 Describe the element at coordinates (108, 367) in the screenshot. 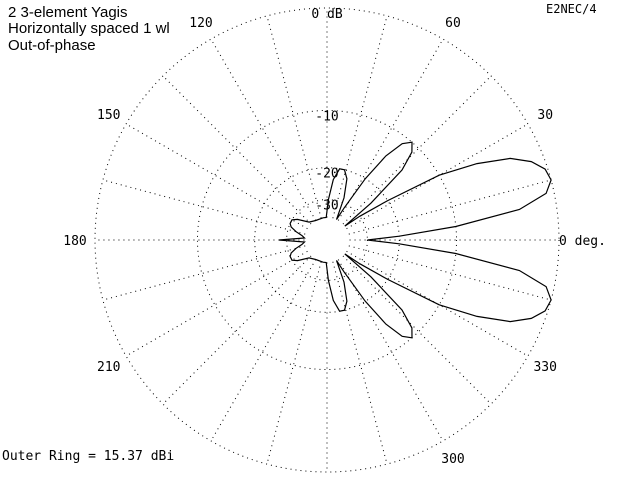

I see `angle-label: 210` at that location.